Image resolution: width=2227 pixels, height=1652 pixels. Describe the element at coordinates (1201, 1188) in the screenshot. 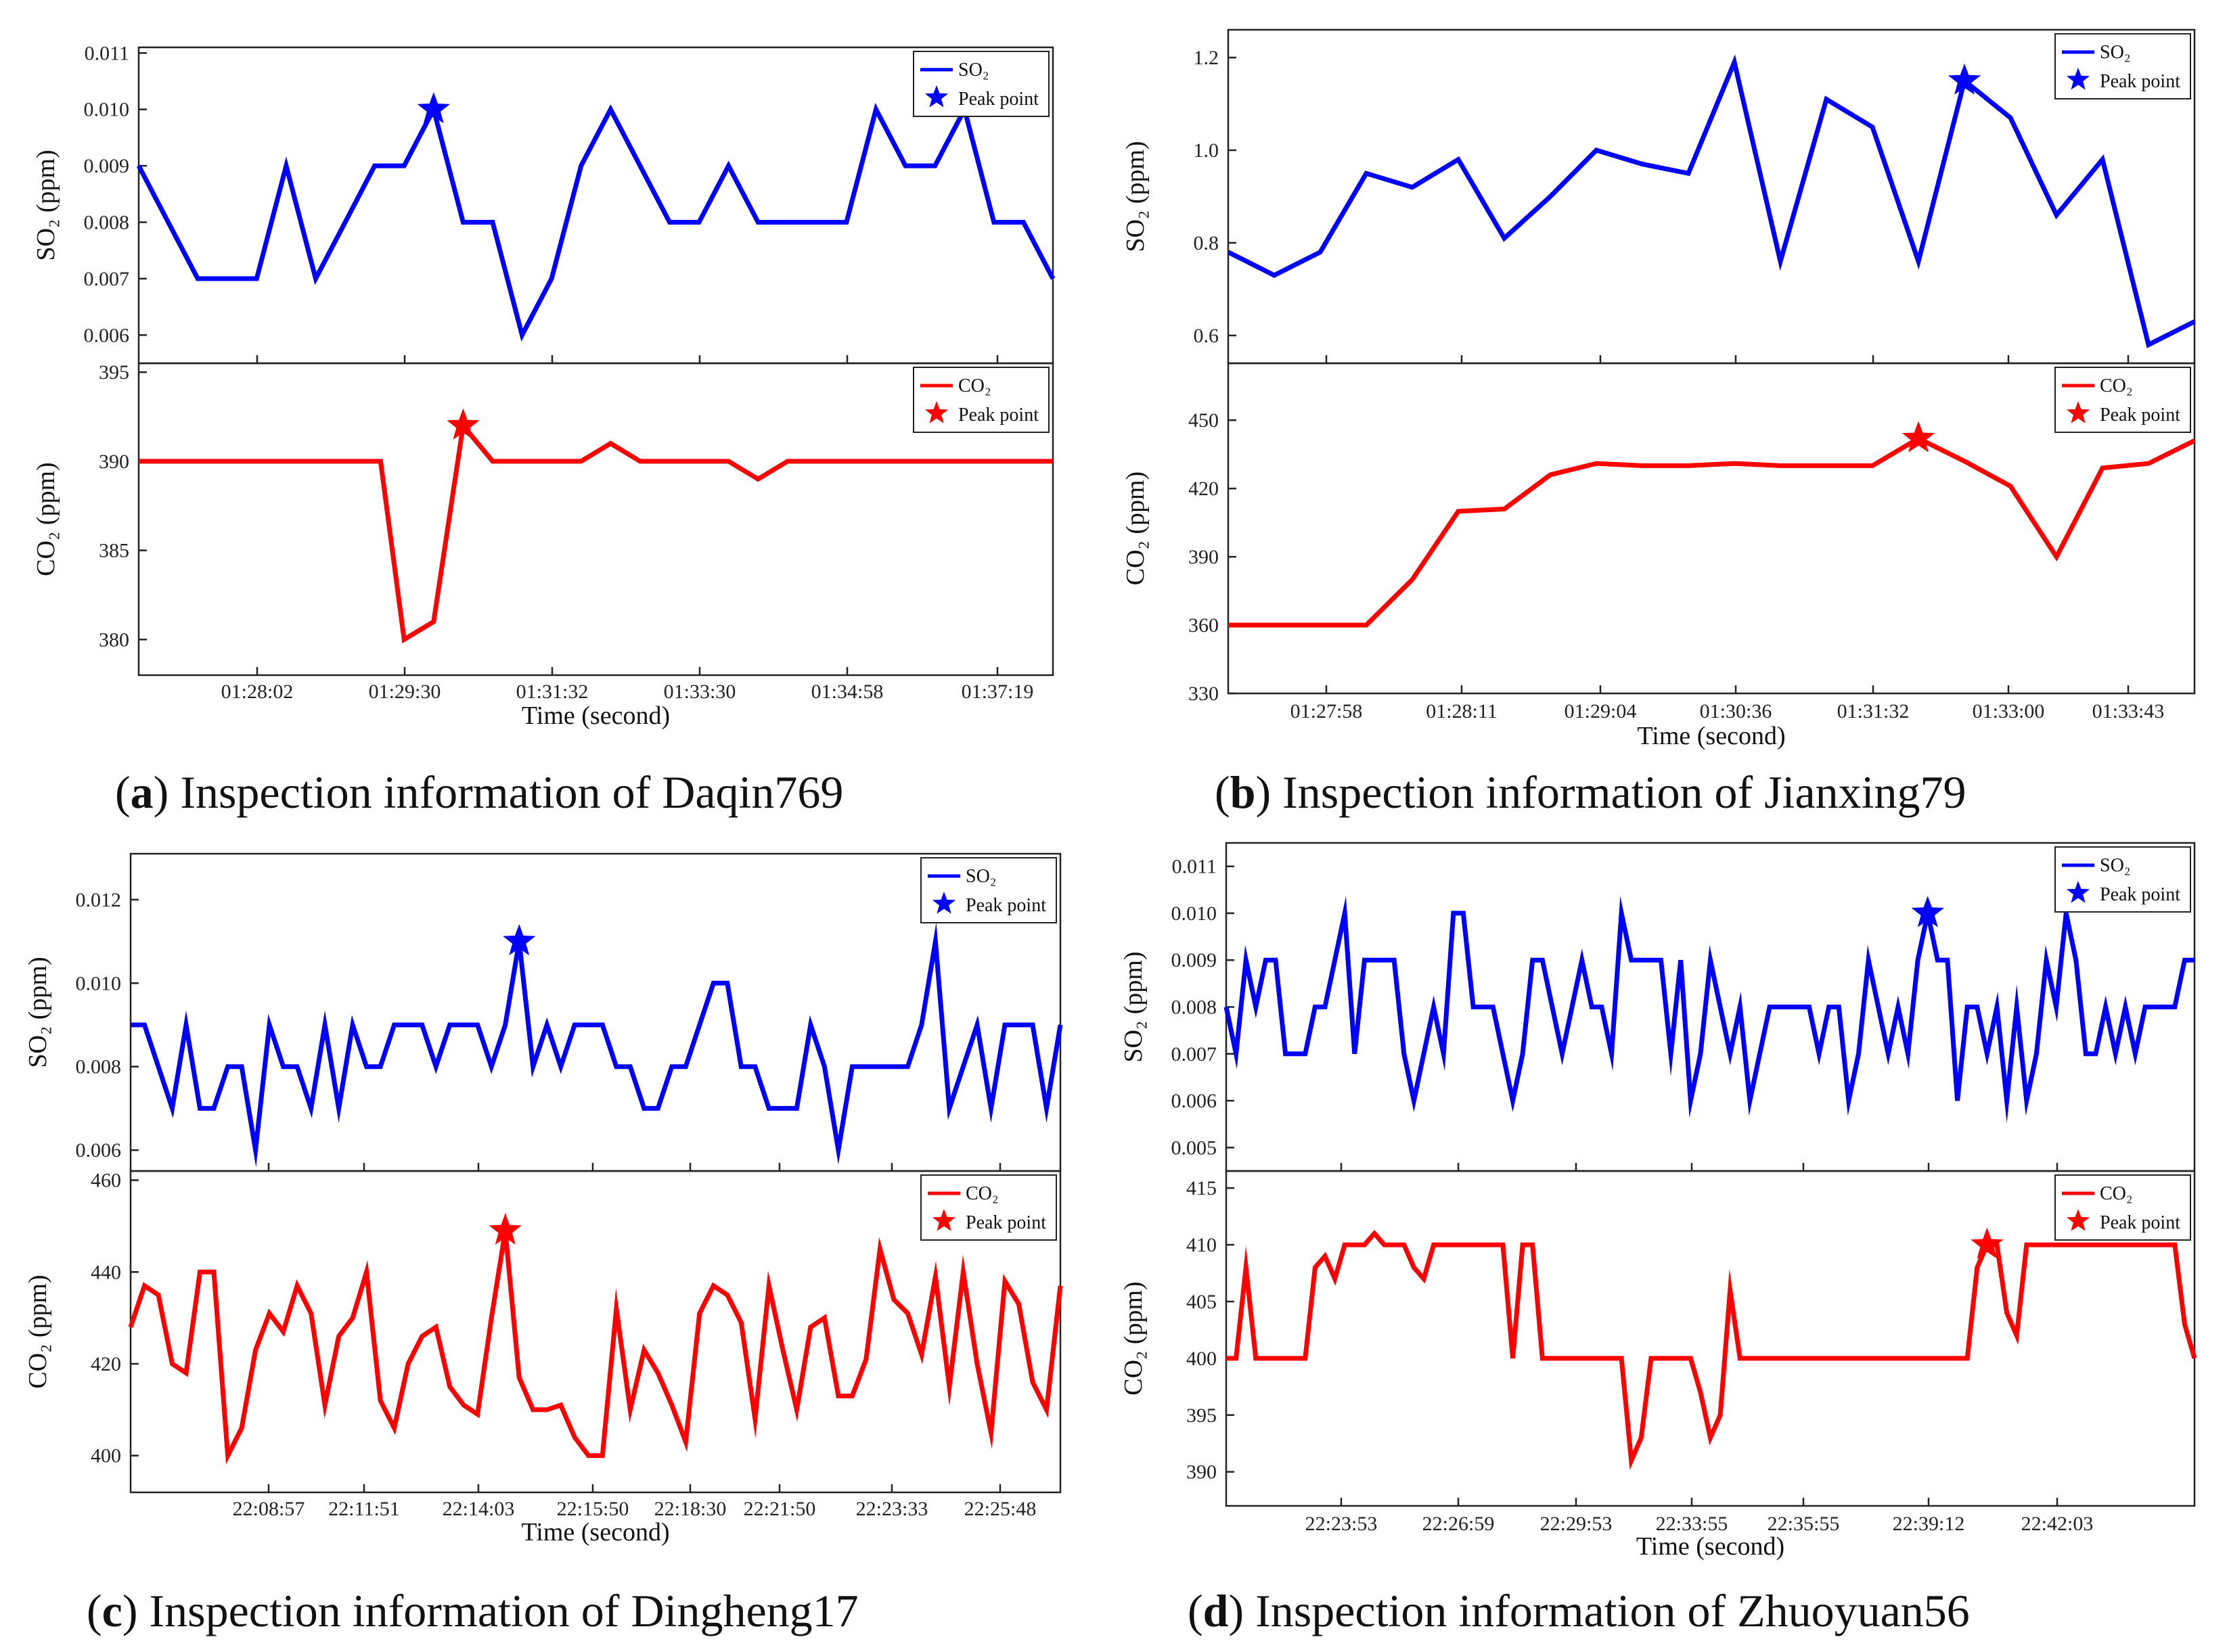

I see `y-tick-label: 415` at that location.